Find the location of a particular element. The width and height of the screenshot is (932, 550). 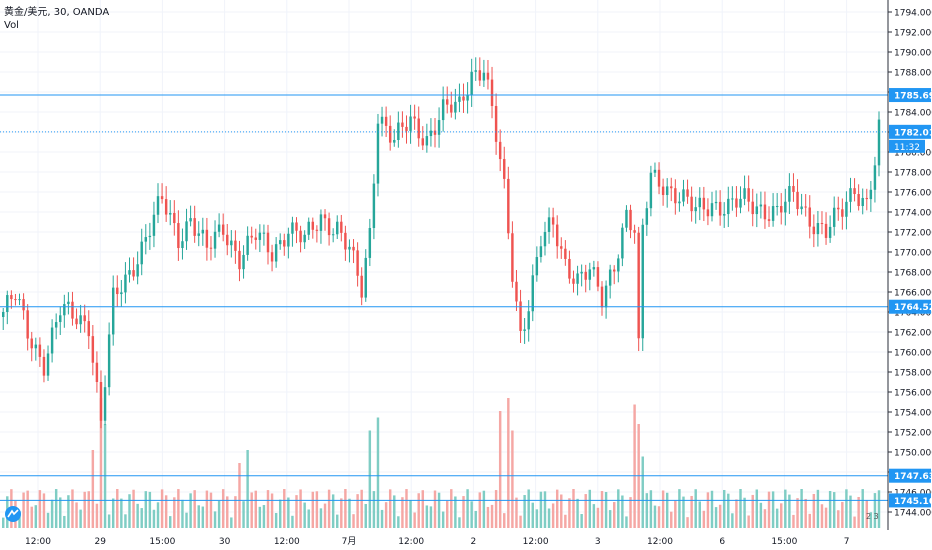

symbol-title: 黄金/美元, 30, OANDA is located at coordinates (57, 12).